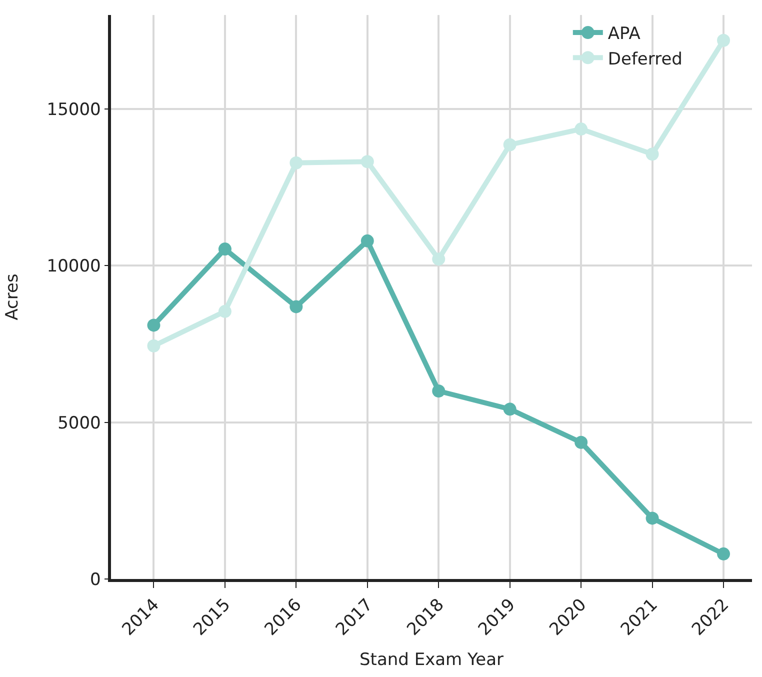 This screenshot has width=762, height=677. Describe the element at coordinates (12, 297) in the screenshot. I see `y-axis-title: Acres` at that location.